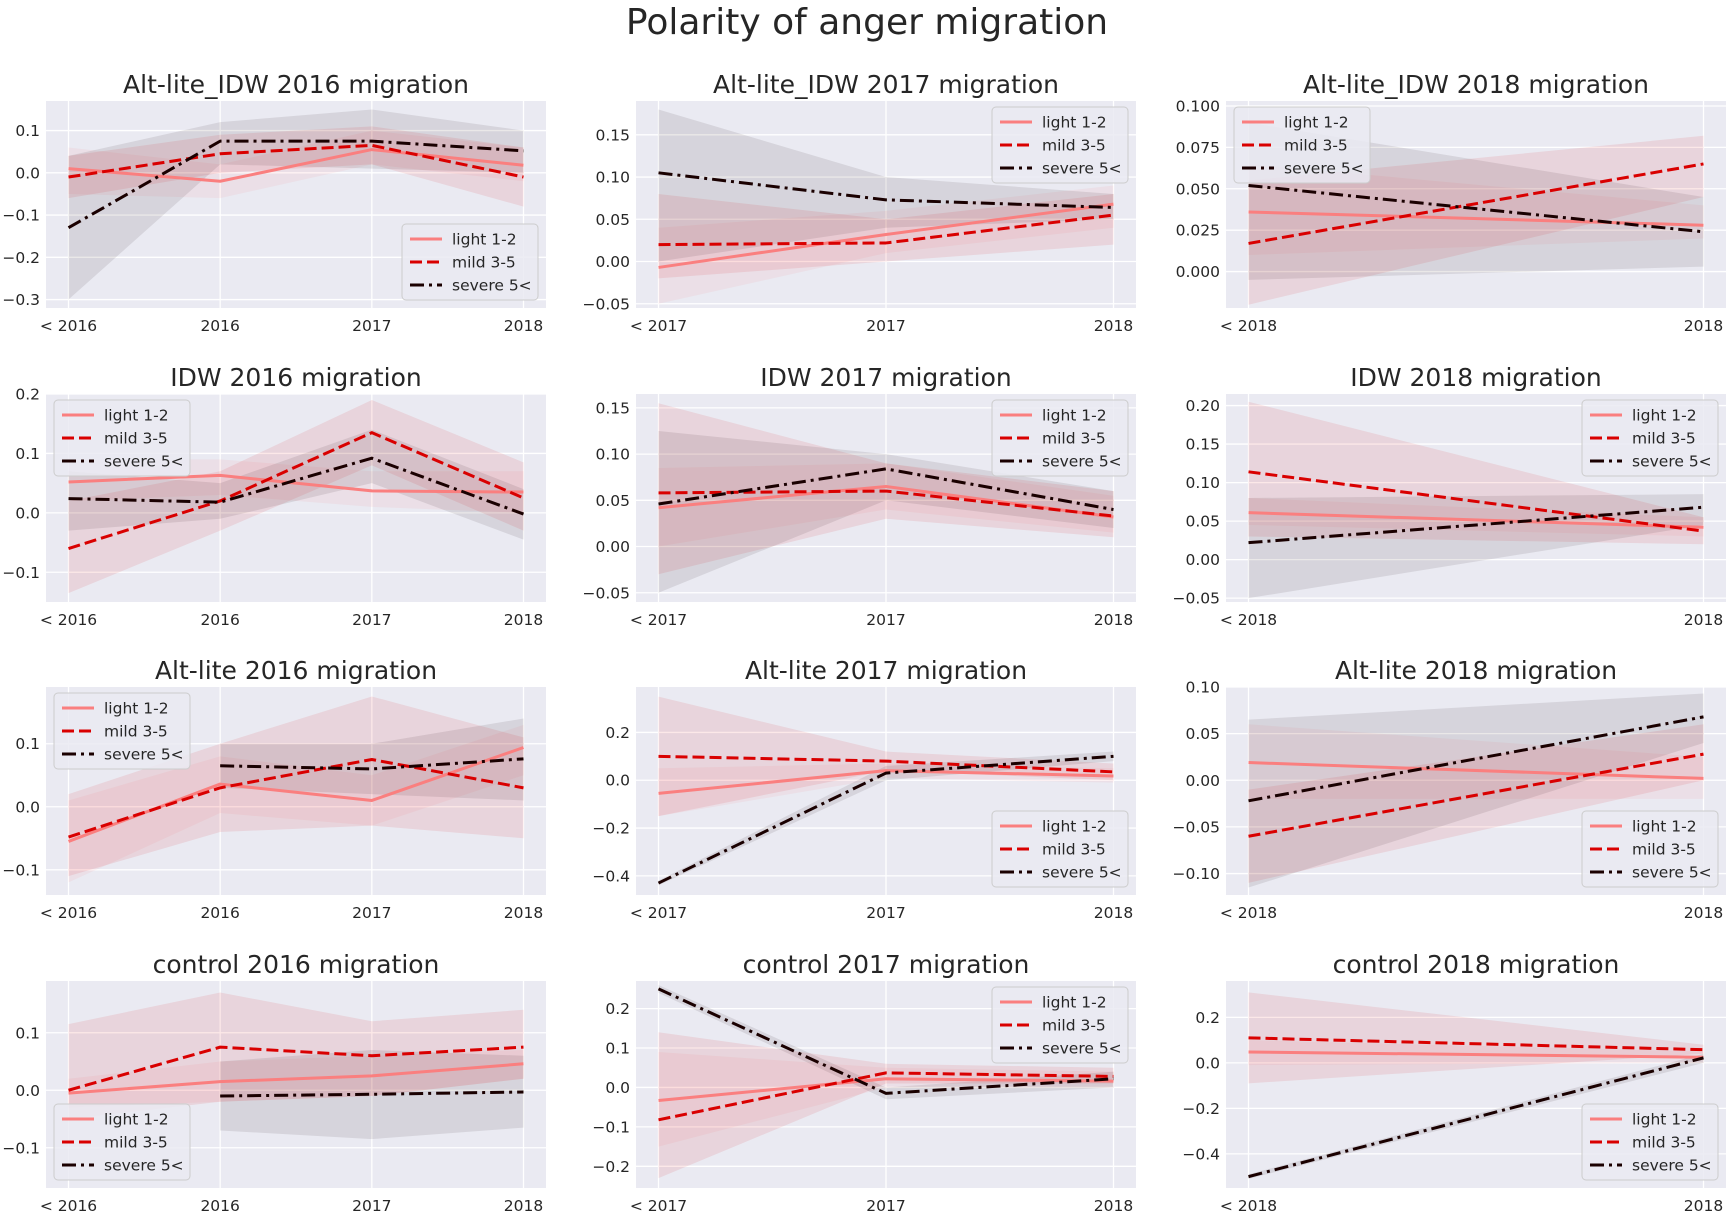 The image size is (1734, 1219). I want to click on y-tick-label: −0.10, so click(1197, 874).